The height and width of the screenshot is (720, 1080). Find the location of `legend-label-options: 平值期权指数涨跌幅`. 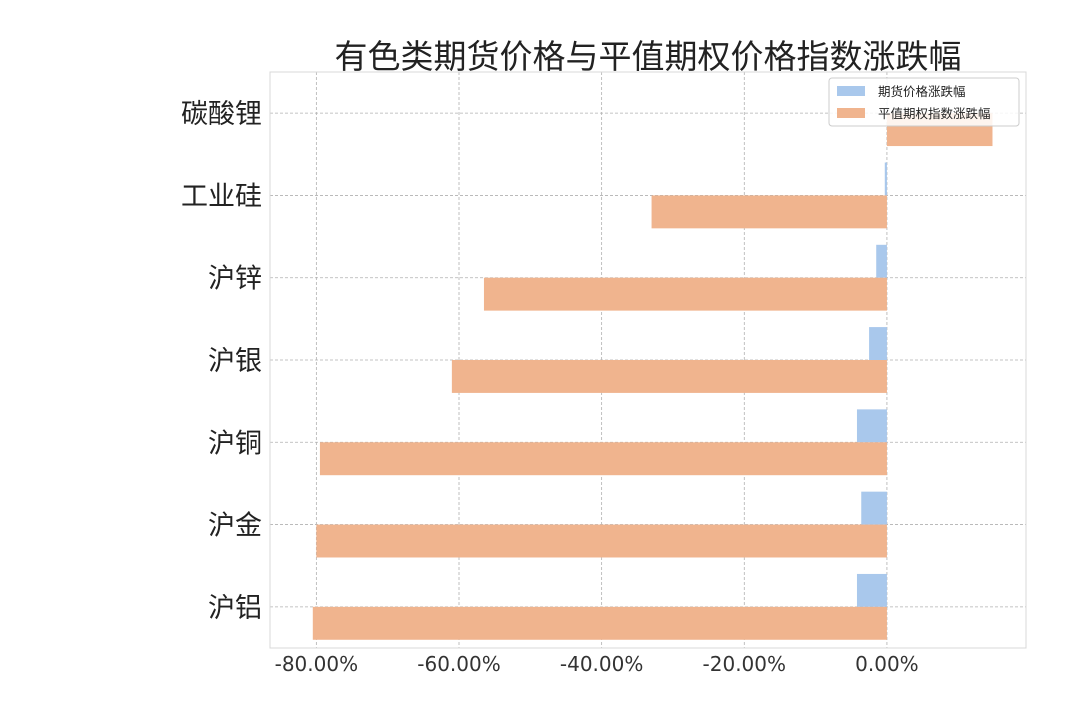

legend-label-options: 平值期权指数涨跌幅 is located at coordinates (934, 113).